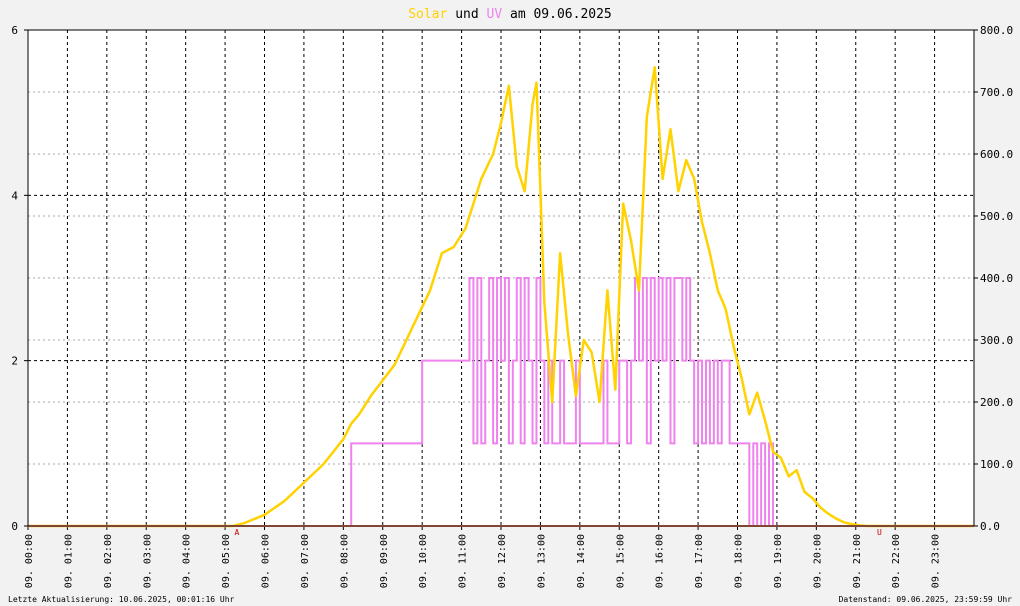 This screenshot has height=606, width=1020. I want to click on title-uv: UV, so click(495, 14).